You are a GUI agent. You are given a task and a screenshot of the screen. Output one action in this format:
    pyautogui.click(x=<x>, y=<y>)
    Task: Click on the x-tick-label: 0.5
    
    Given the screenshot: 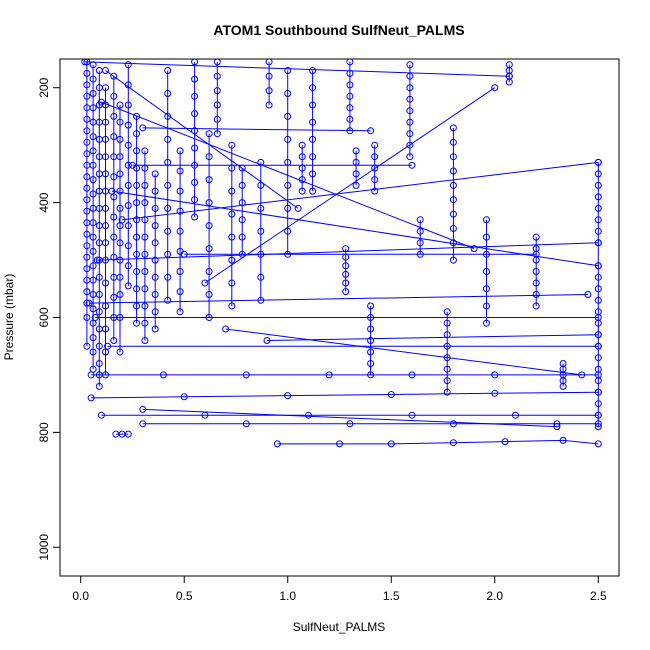 What is the action you would take?
    pyautogui.click(x=184, y=596)
    